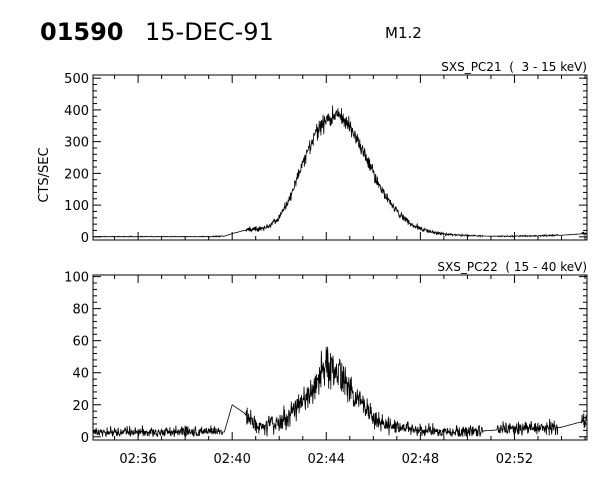 This screenshot has height=480, width=600. Describe the element at coordinates (231, 459) in the screenshot. I see `x-tick-label: 02:40` at that location.